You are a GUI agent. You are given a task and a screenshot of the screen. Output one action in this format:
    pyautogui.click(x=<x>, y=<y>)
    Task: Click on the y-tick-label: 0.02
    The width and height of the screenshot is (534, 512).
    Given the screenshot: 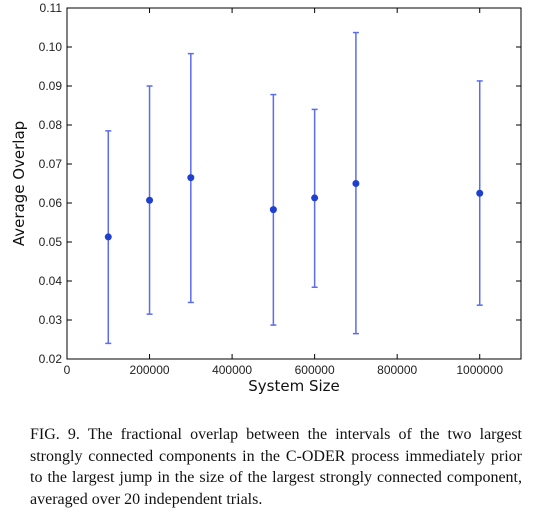 What is the action you would take?
    pyautogui.click(x=51, y=359)
    